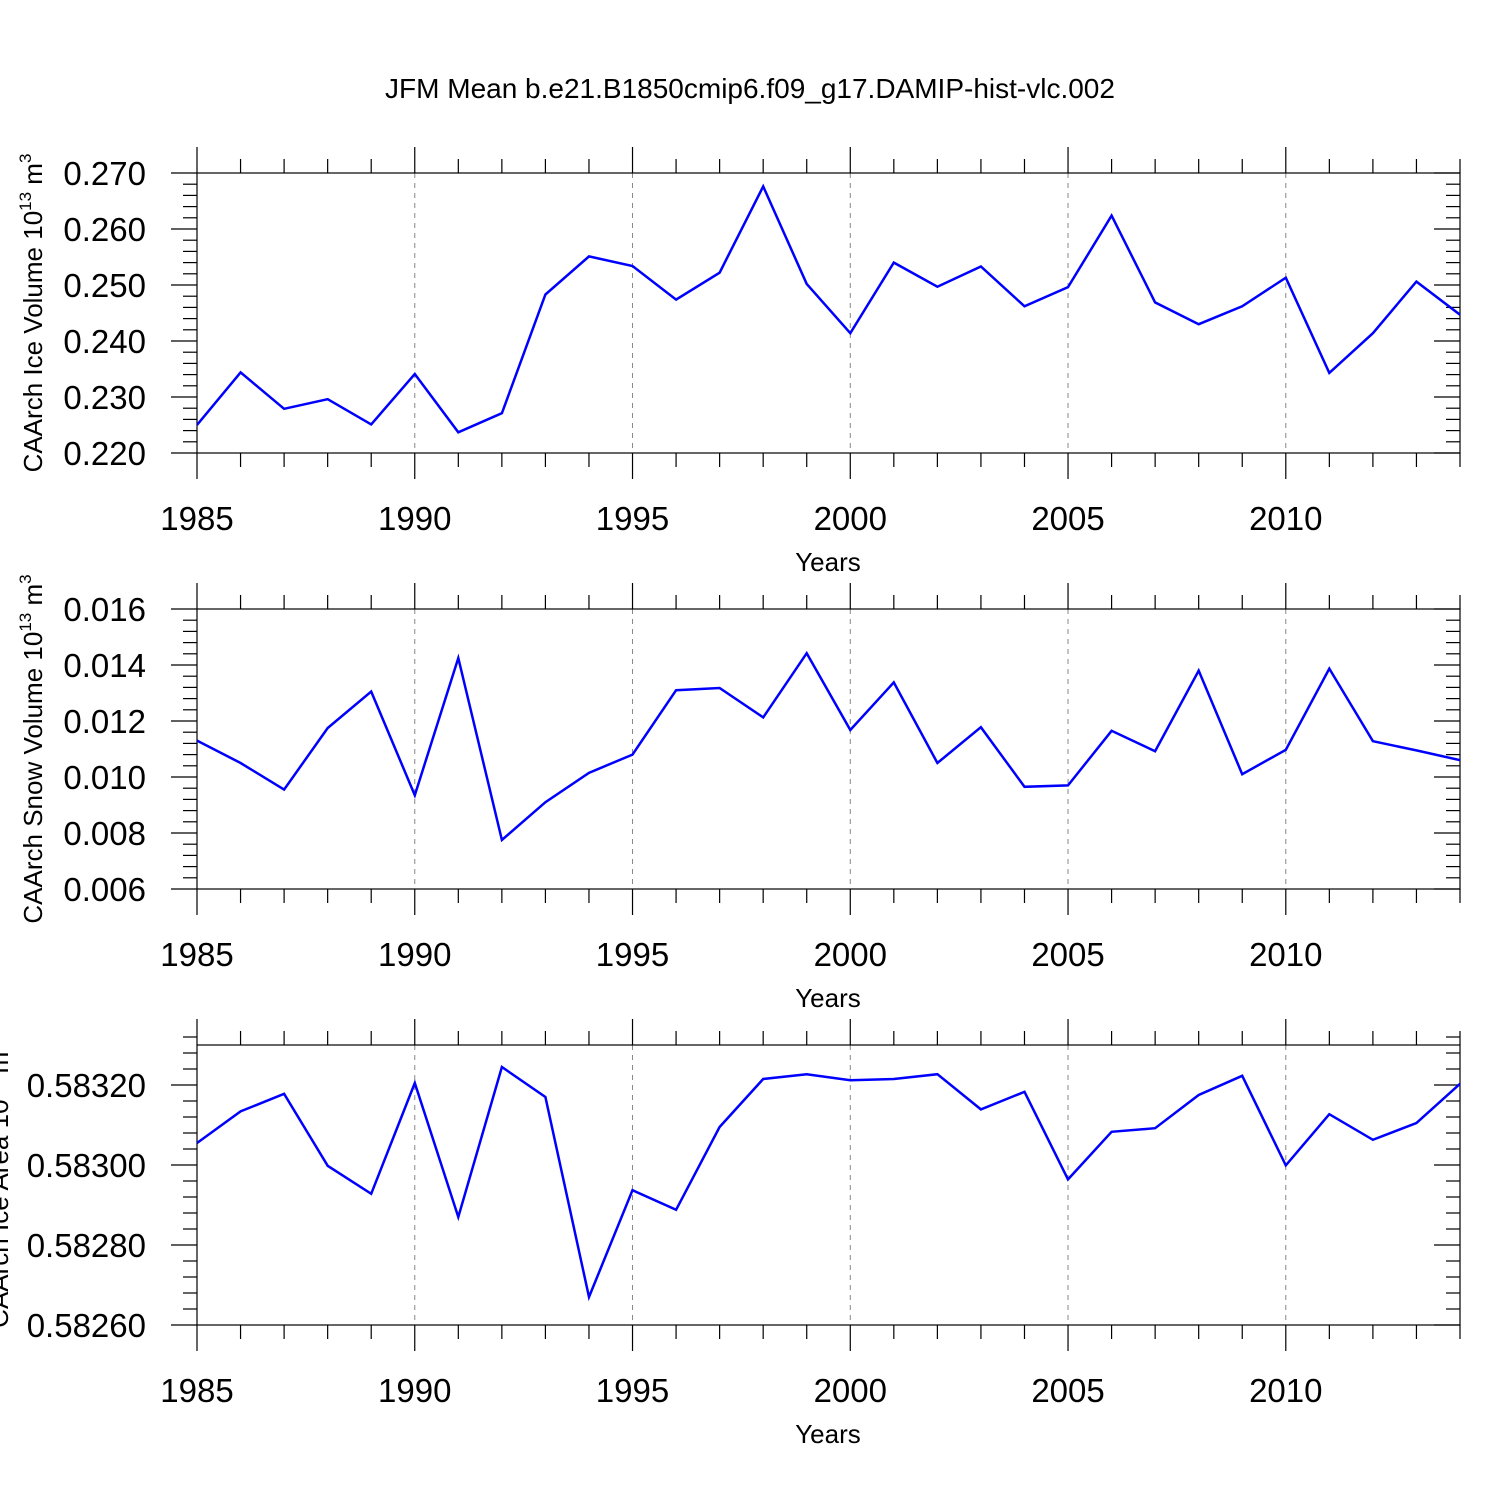 The width and height of the screenshot is (1500, 1500). I want to click on y-tick-label: 0.58300, so click(86, 1165).